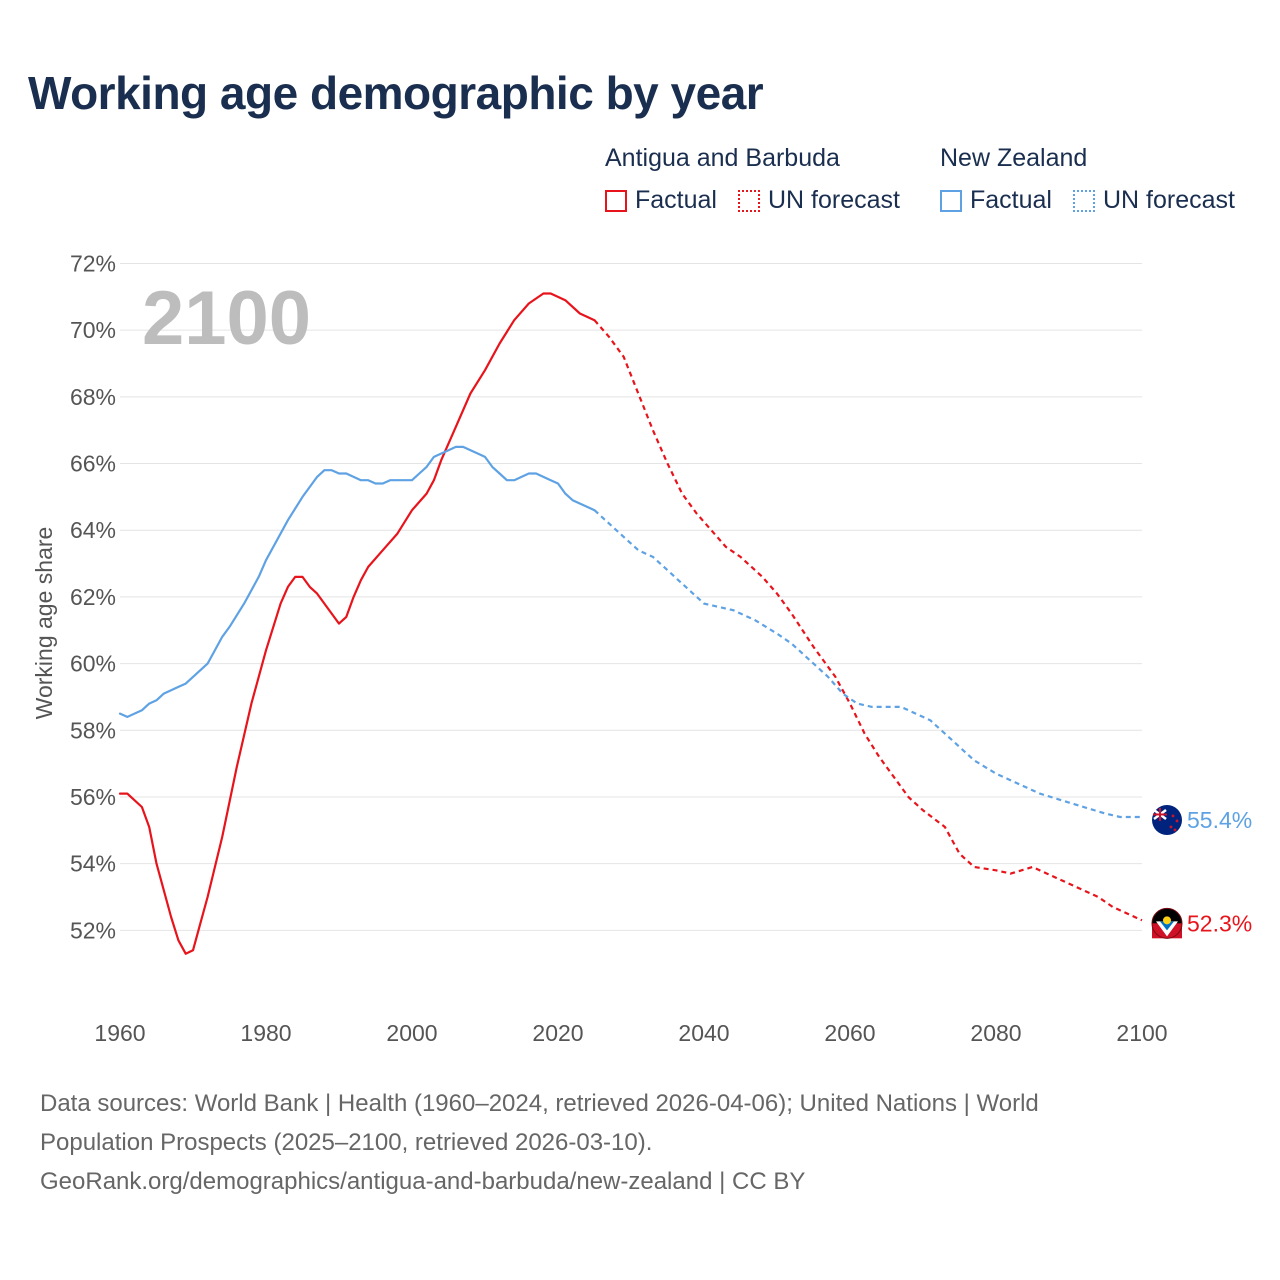  What do you see at coordinates (1219, 923) in the screenshot?
I see `antigua-and-barbudaend-label: 52.3%` at bounding box center [1219, 923].